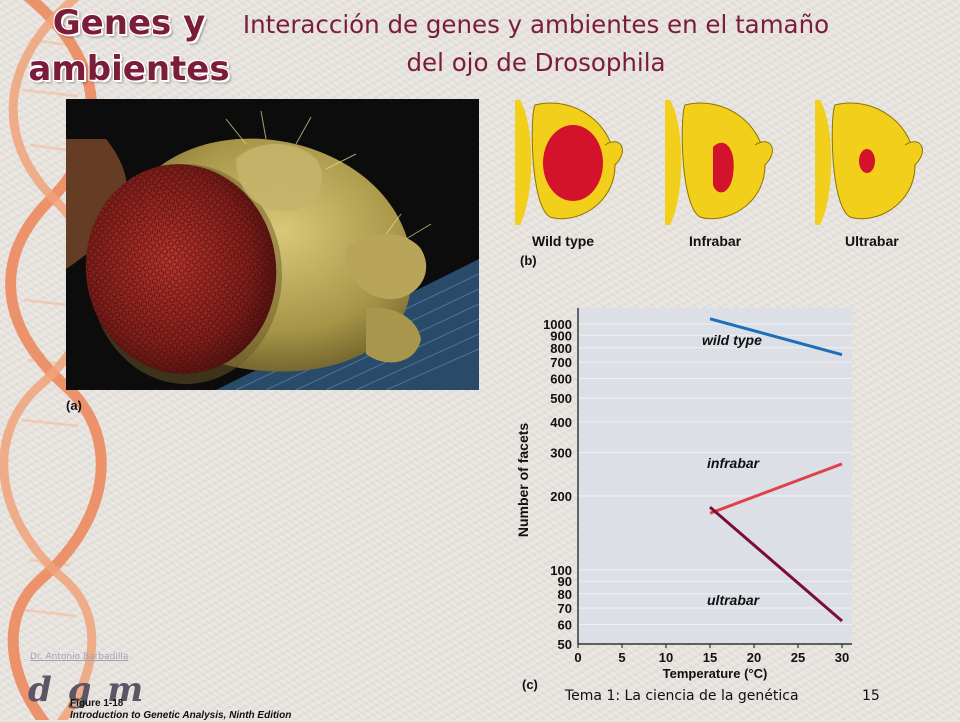  I want to click on slide-number: 15, so click(871, 696).